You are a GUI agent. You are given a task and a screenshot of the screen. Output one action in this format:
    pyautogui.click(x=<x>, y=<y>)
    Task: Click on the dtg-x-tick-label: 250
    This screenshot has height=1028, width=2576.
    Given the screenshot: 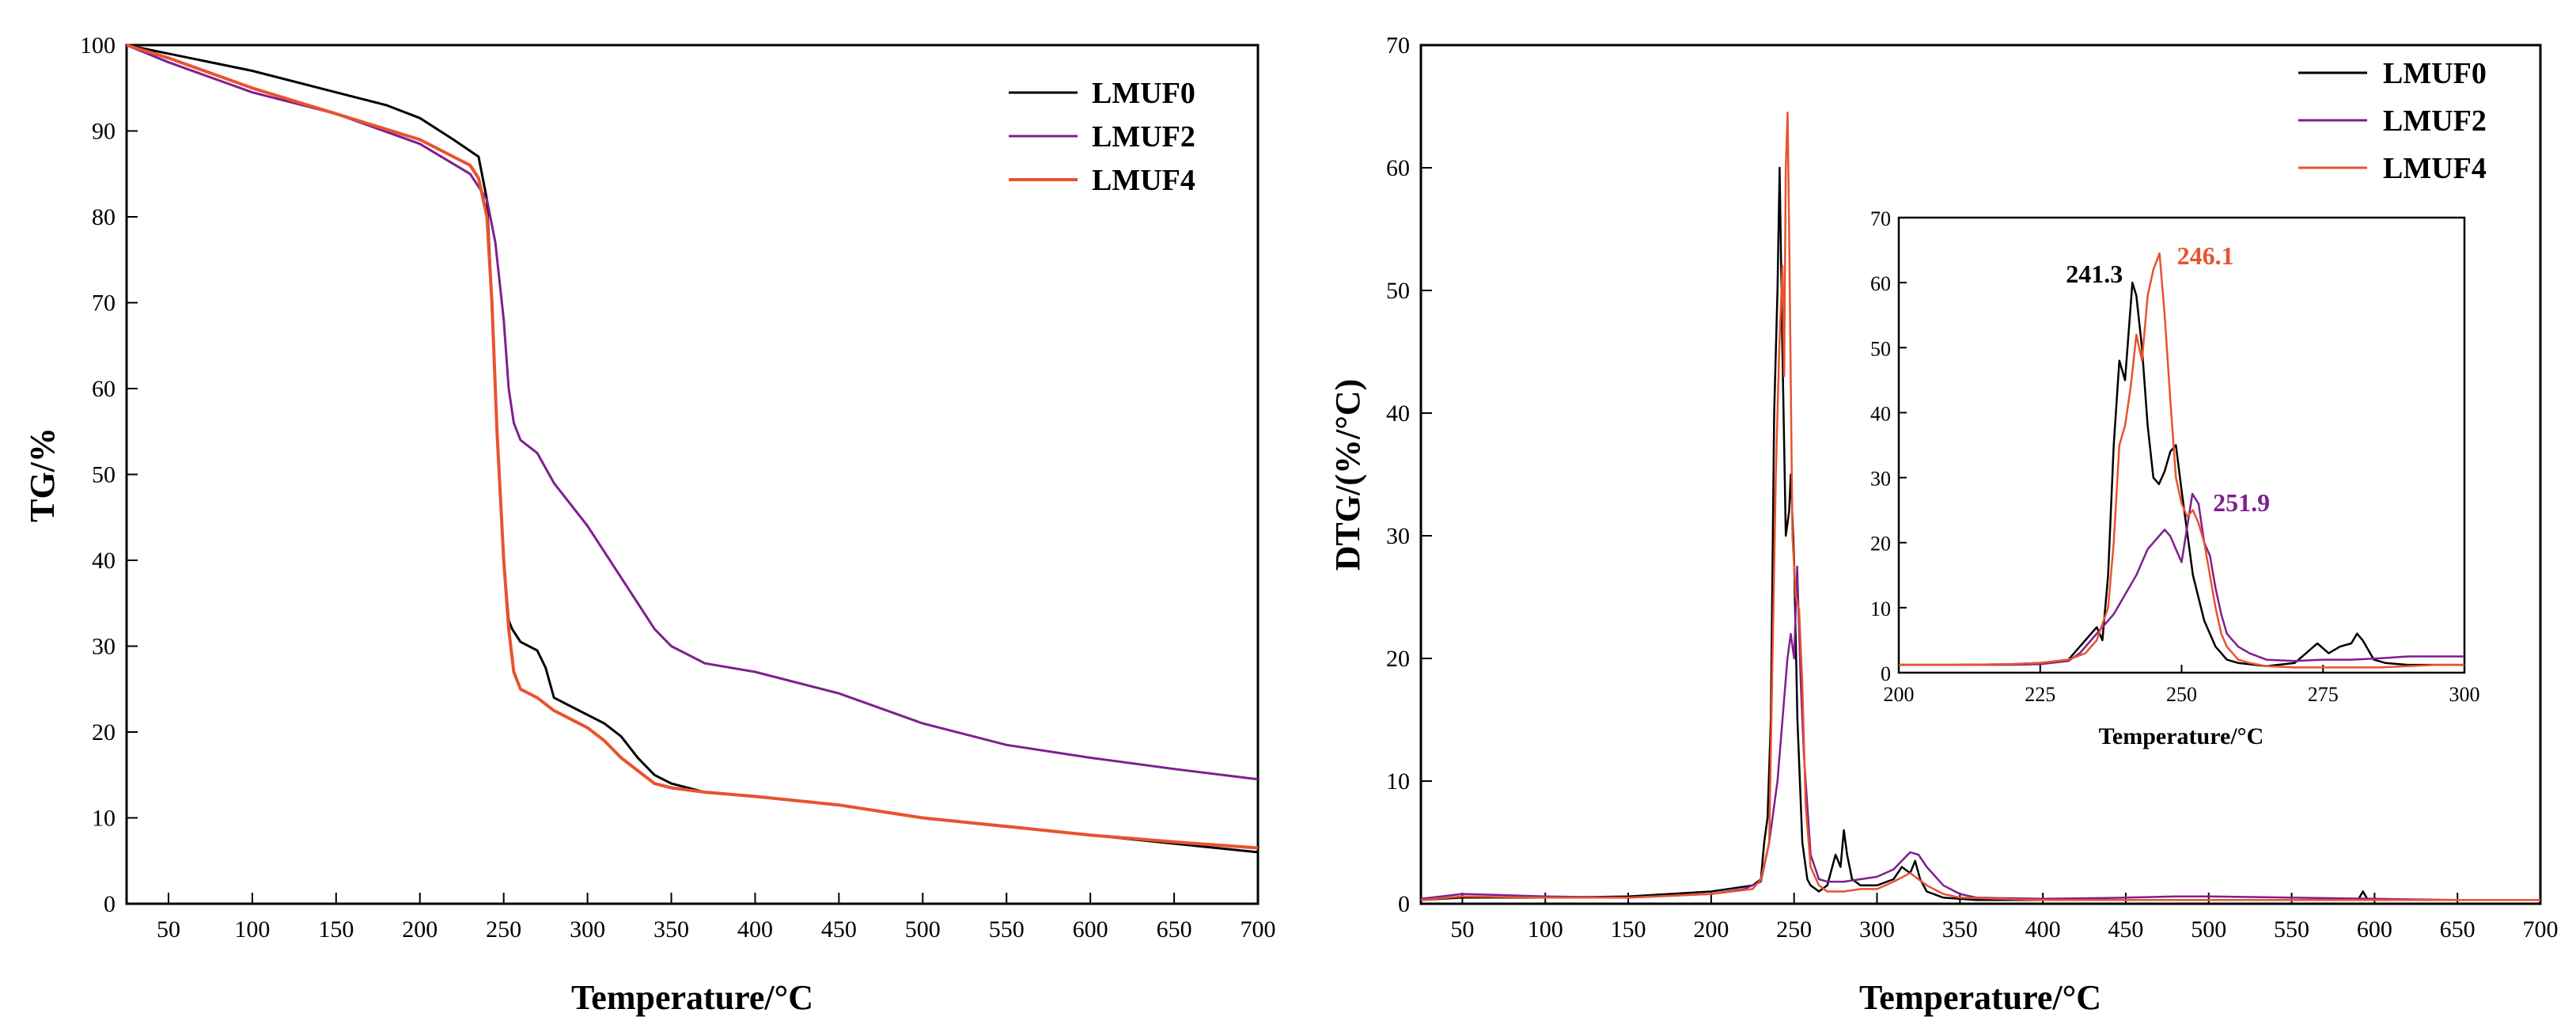 What is the action you would take?
    pyautogui.click(x=1794, y=929)
    